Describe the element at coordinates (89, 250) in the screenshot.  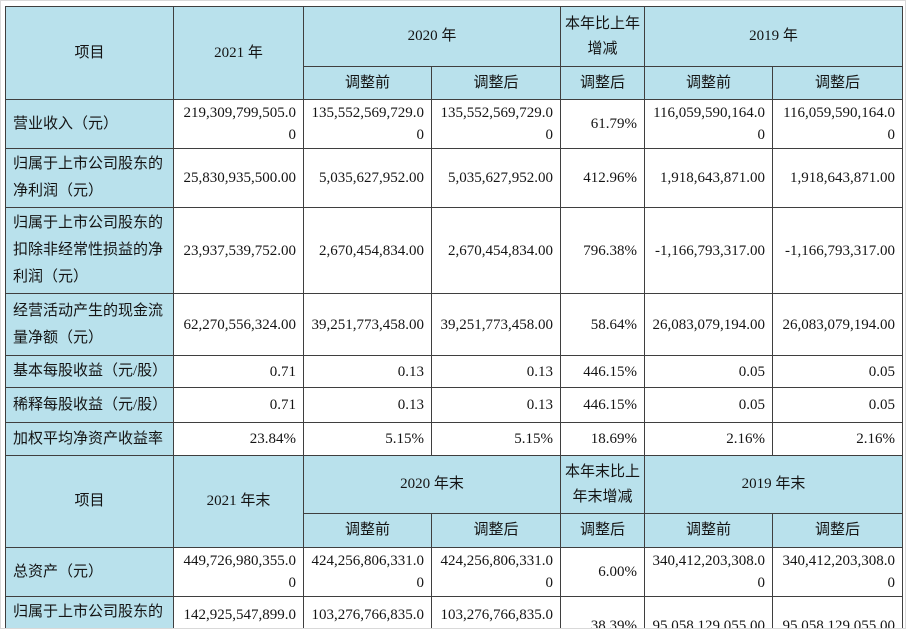
I see `row-label: 归属于上市公司股东的扣除非经常性损益的净利润（元）` at that location.